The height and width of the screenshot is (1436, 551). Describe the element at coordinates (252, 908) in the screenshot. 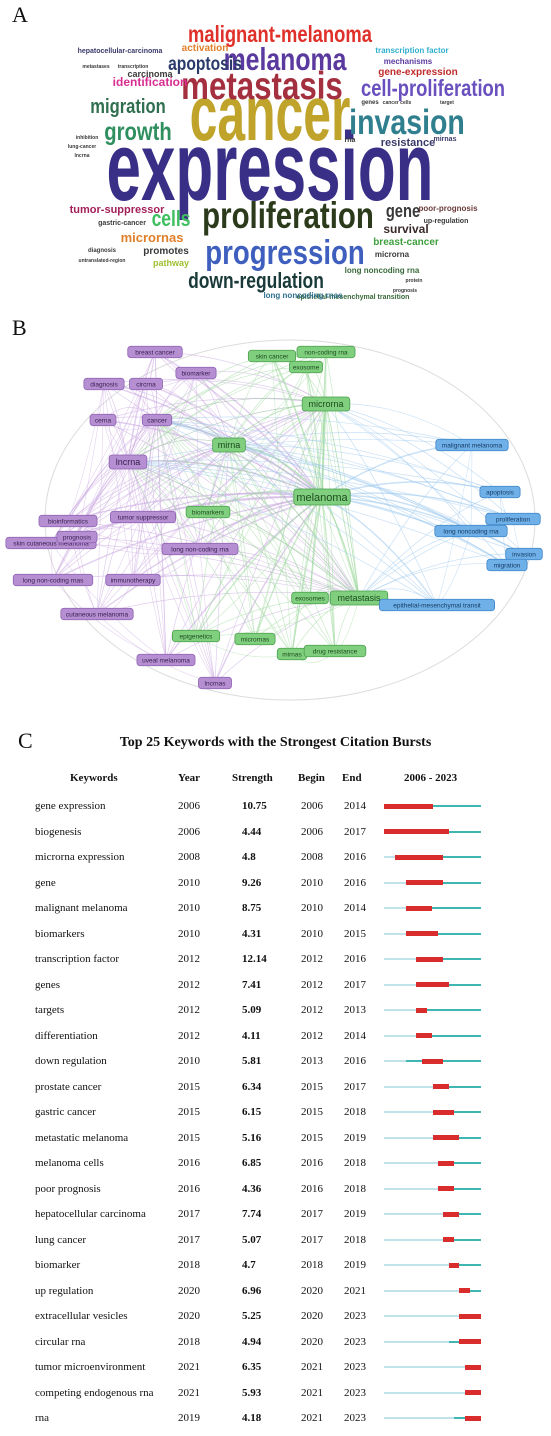

I see `burst-strength: 8.75` at that location.